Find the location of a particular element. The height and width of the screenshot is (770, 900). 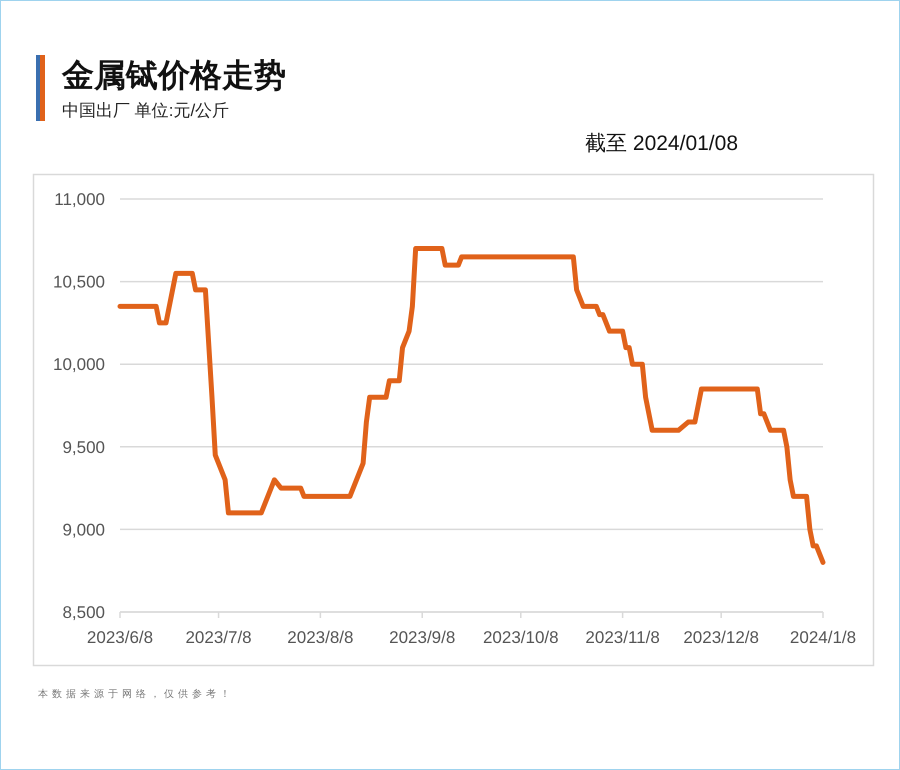

y-tick-label: 10,500 is located at coordinates (79, 282).